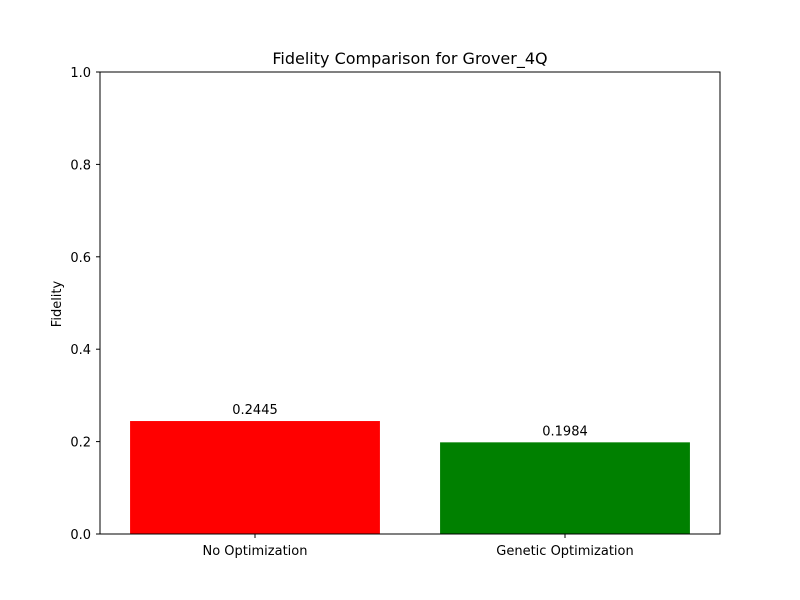  Describe the element at coordinates (565, 431) in the screenshot. I see `bar-value-label: 0.1984` at that location.